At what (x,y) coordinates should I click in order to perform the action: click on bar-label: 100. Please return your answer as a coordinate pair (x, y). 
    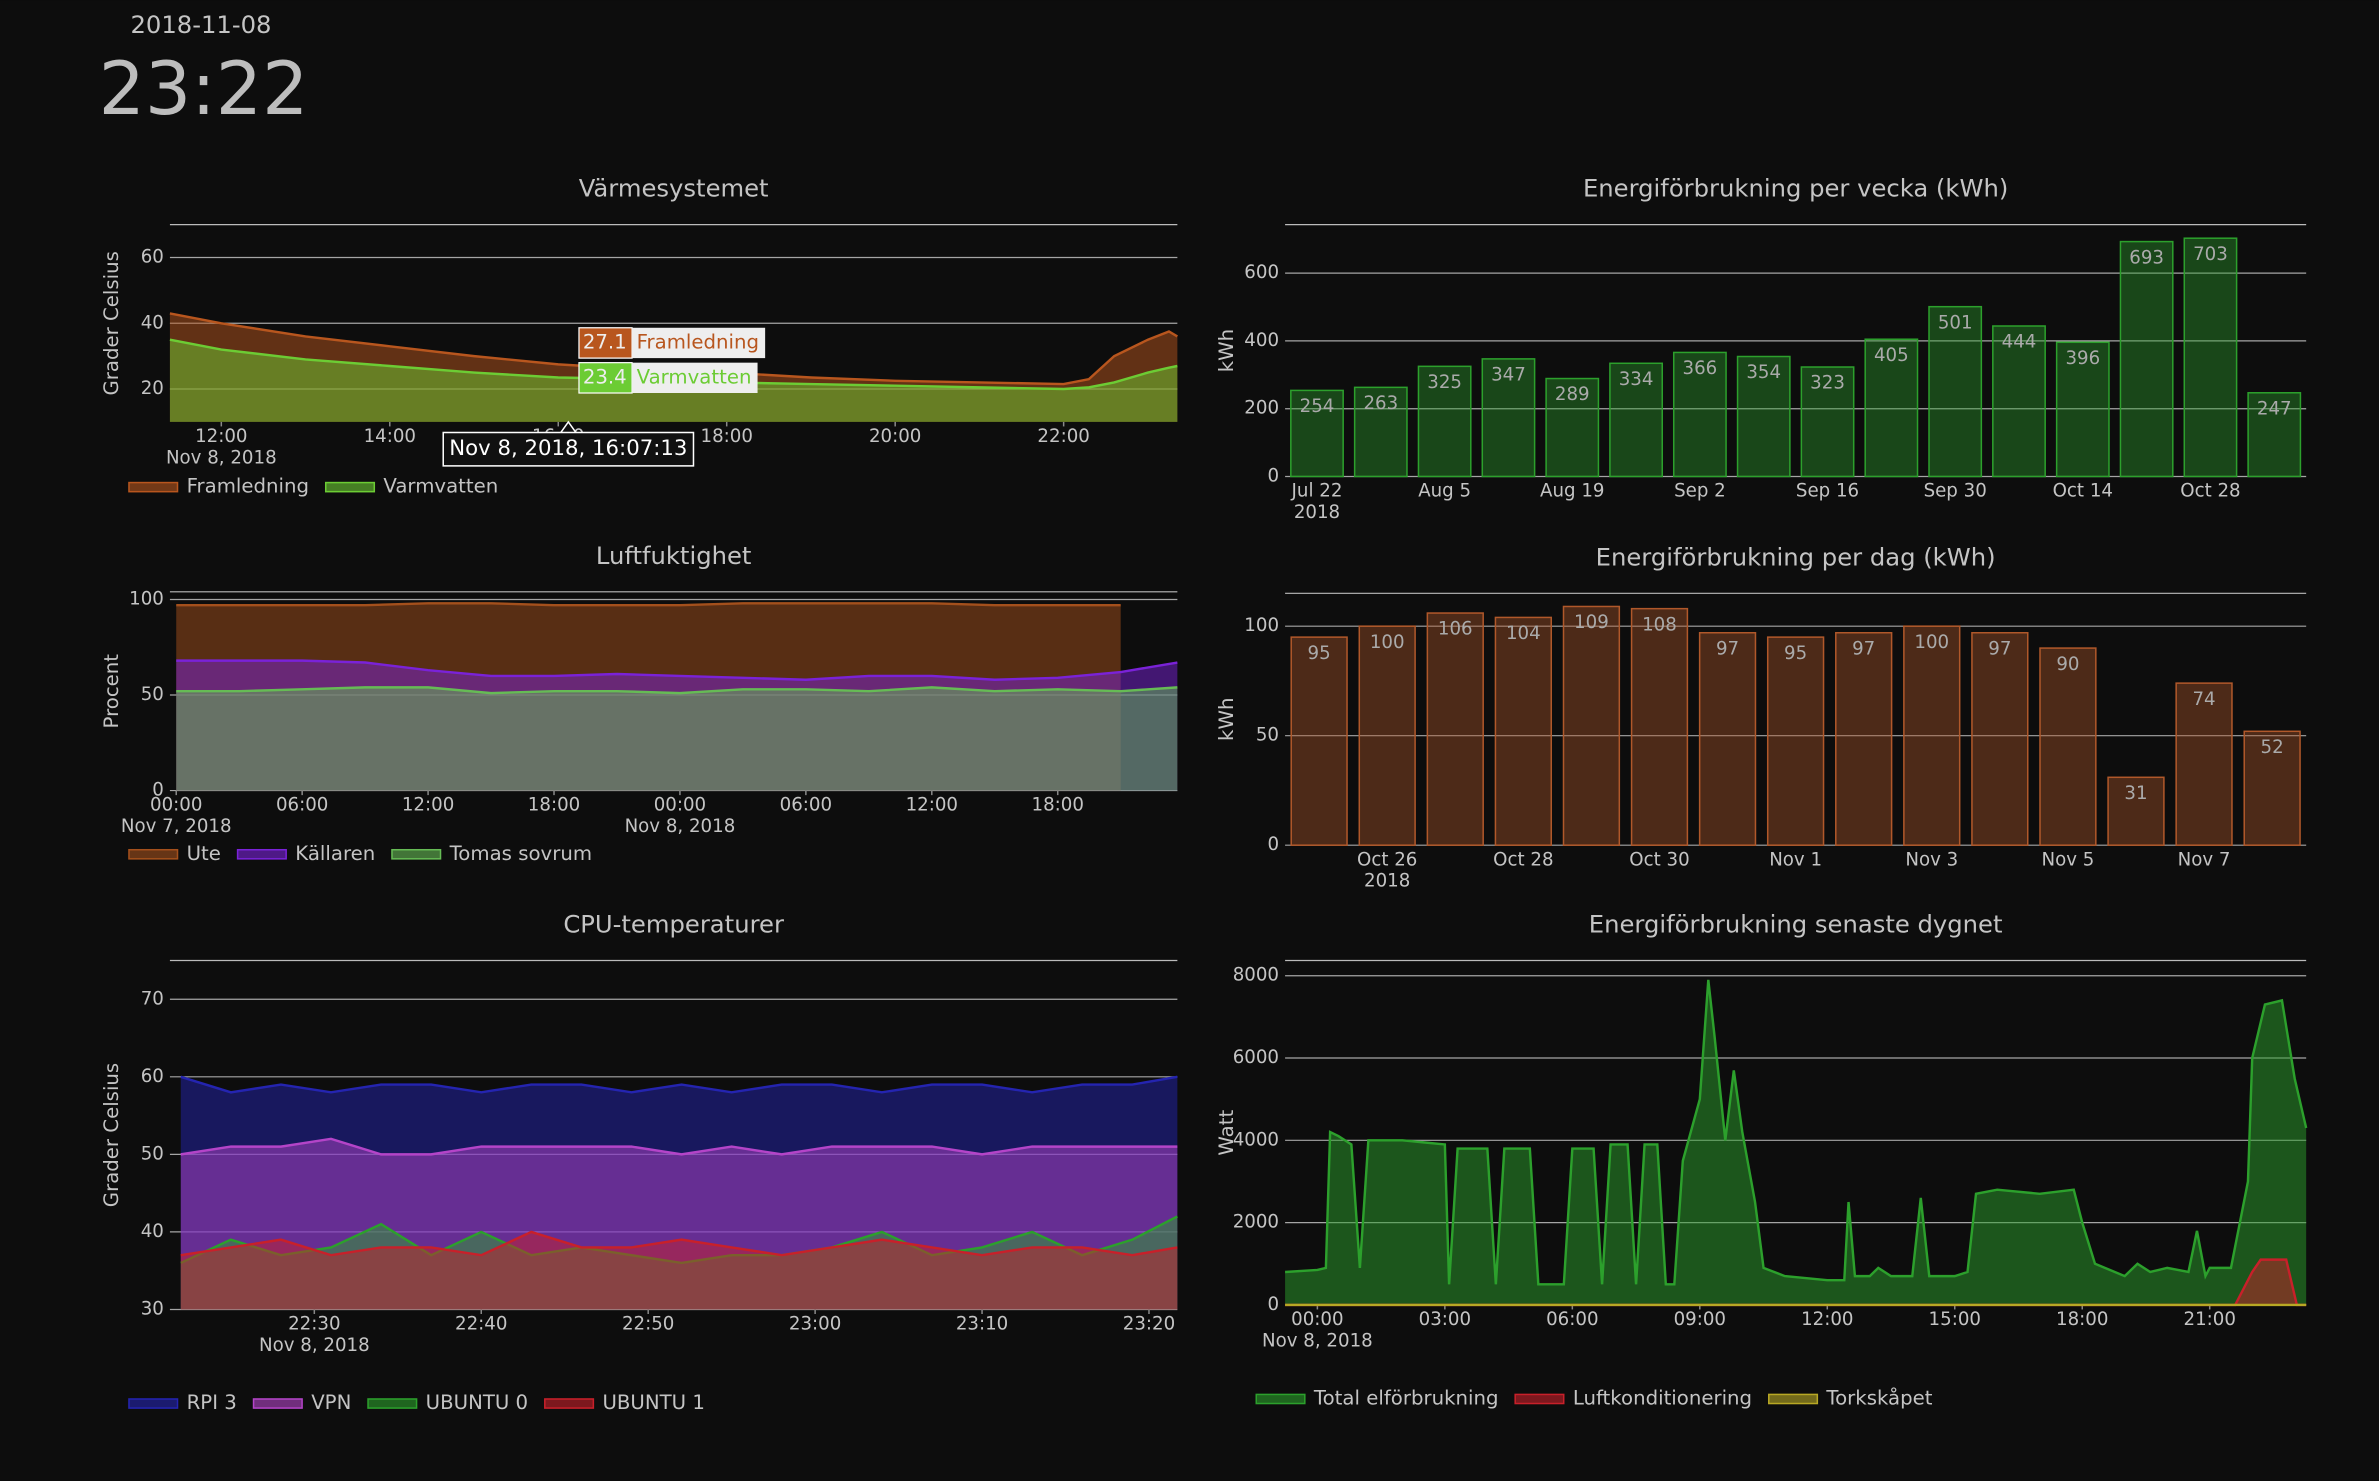
    Looking at the image, I should click on (1931, 642).